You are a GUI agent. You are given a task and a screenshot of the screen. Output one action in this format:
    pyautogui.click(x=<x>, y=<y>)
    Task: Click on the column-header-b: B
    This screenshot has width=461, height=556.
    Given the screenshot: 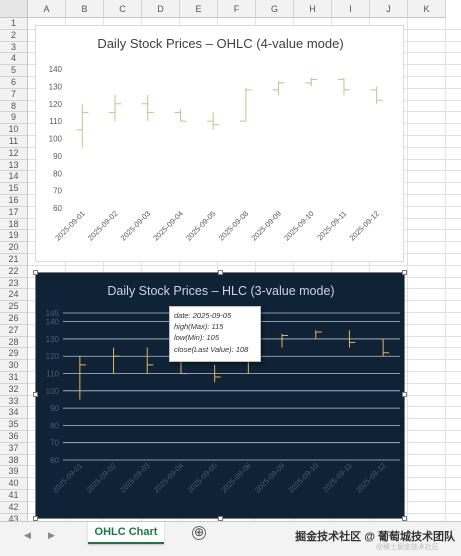 What is the action you would take?
    pyautogui.click(x=85, y=9)
    